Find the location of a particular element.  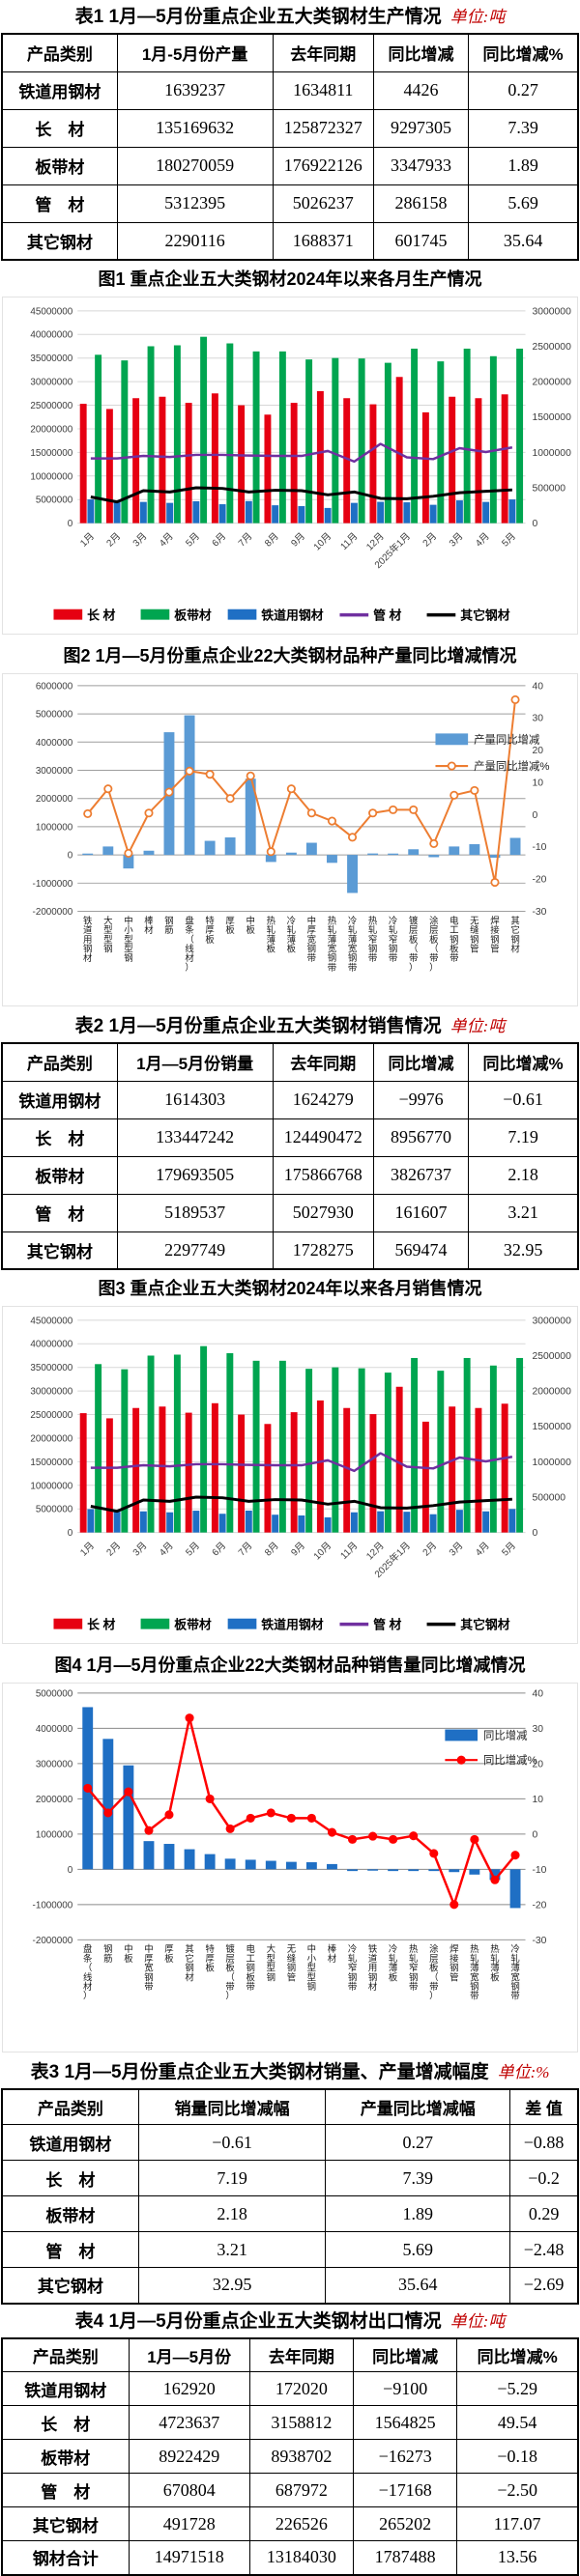

table-row: 长 材 135169632 125872327 9297305 7.39 is located at coordinates (290, 128).